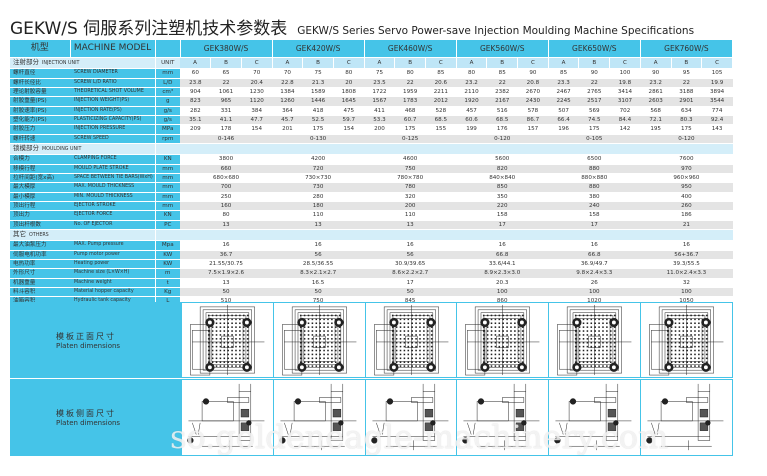  Describe the element at coordinates (502, 101) in the screenshot. I see `cell-value: 2167` at that location.